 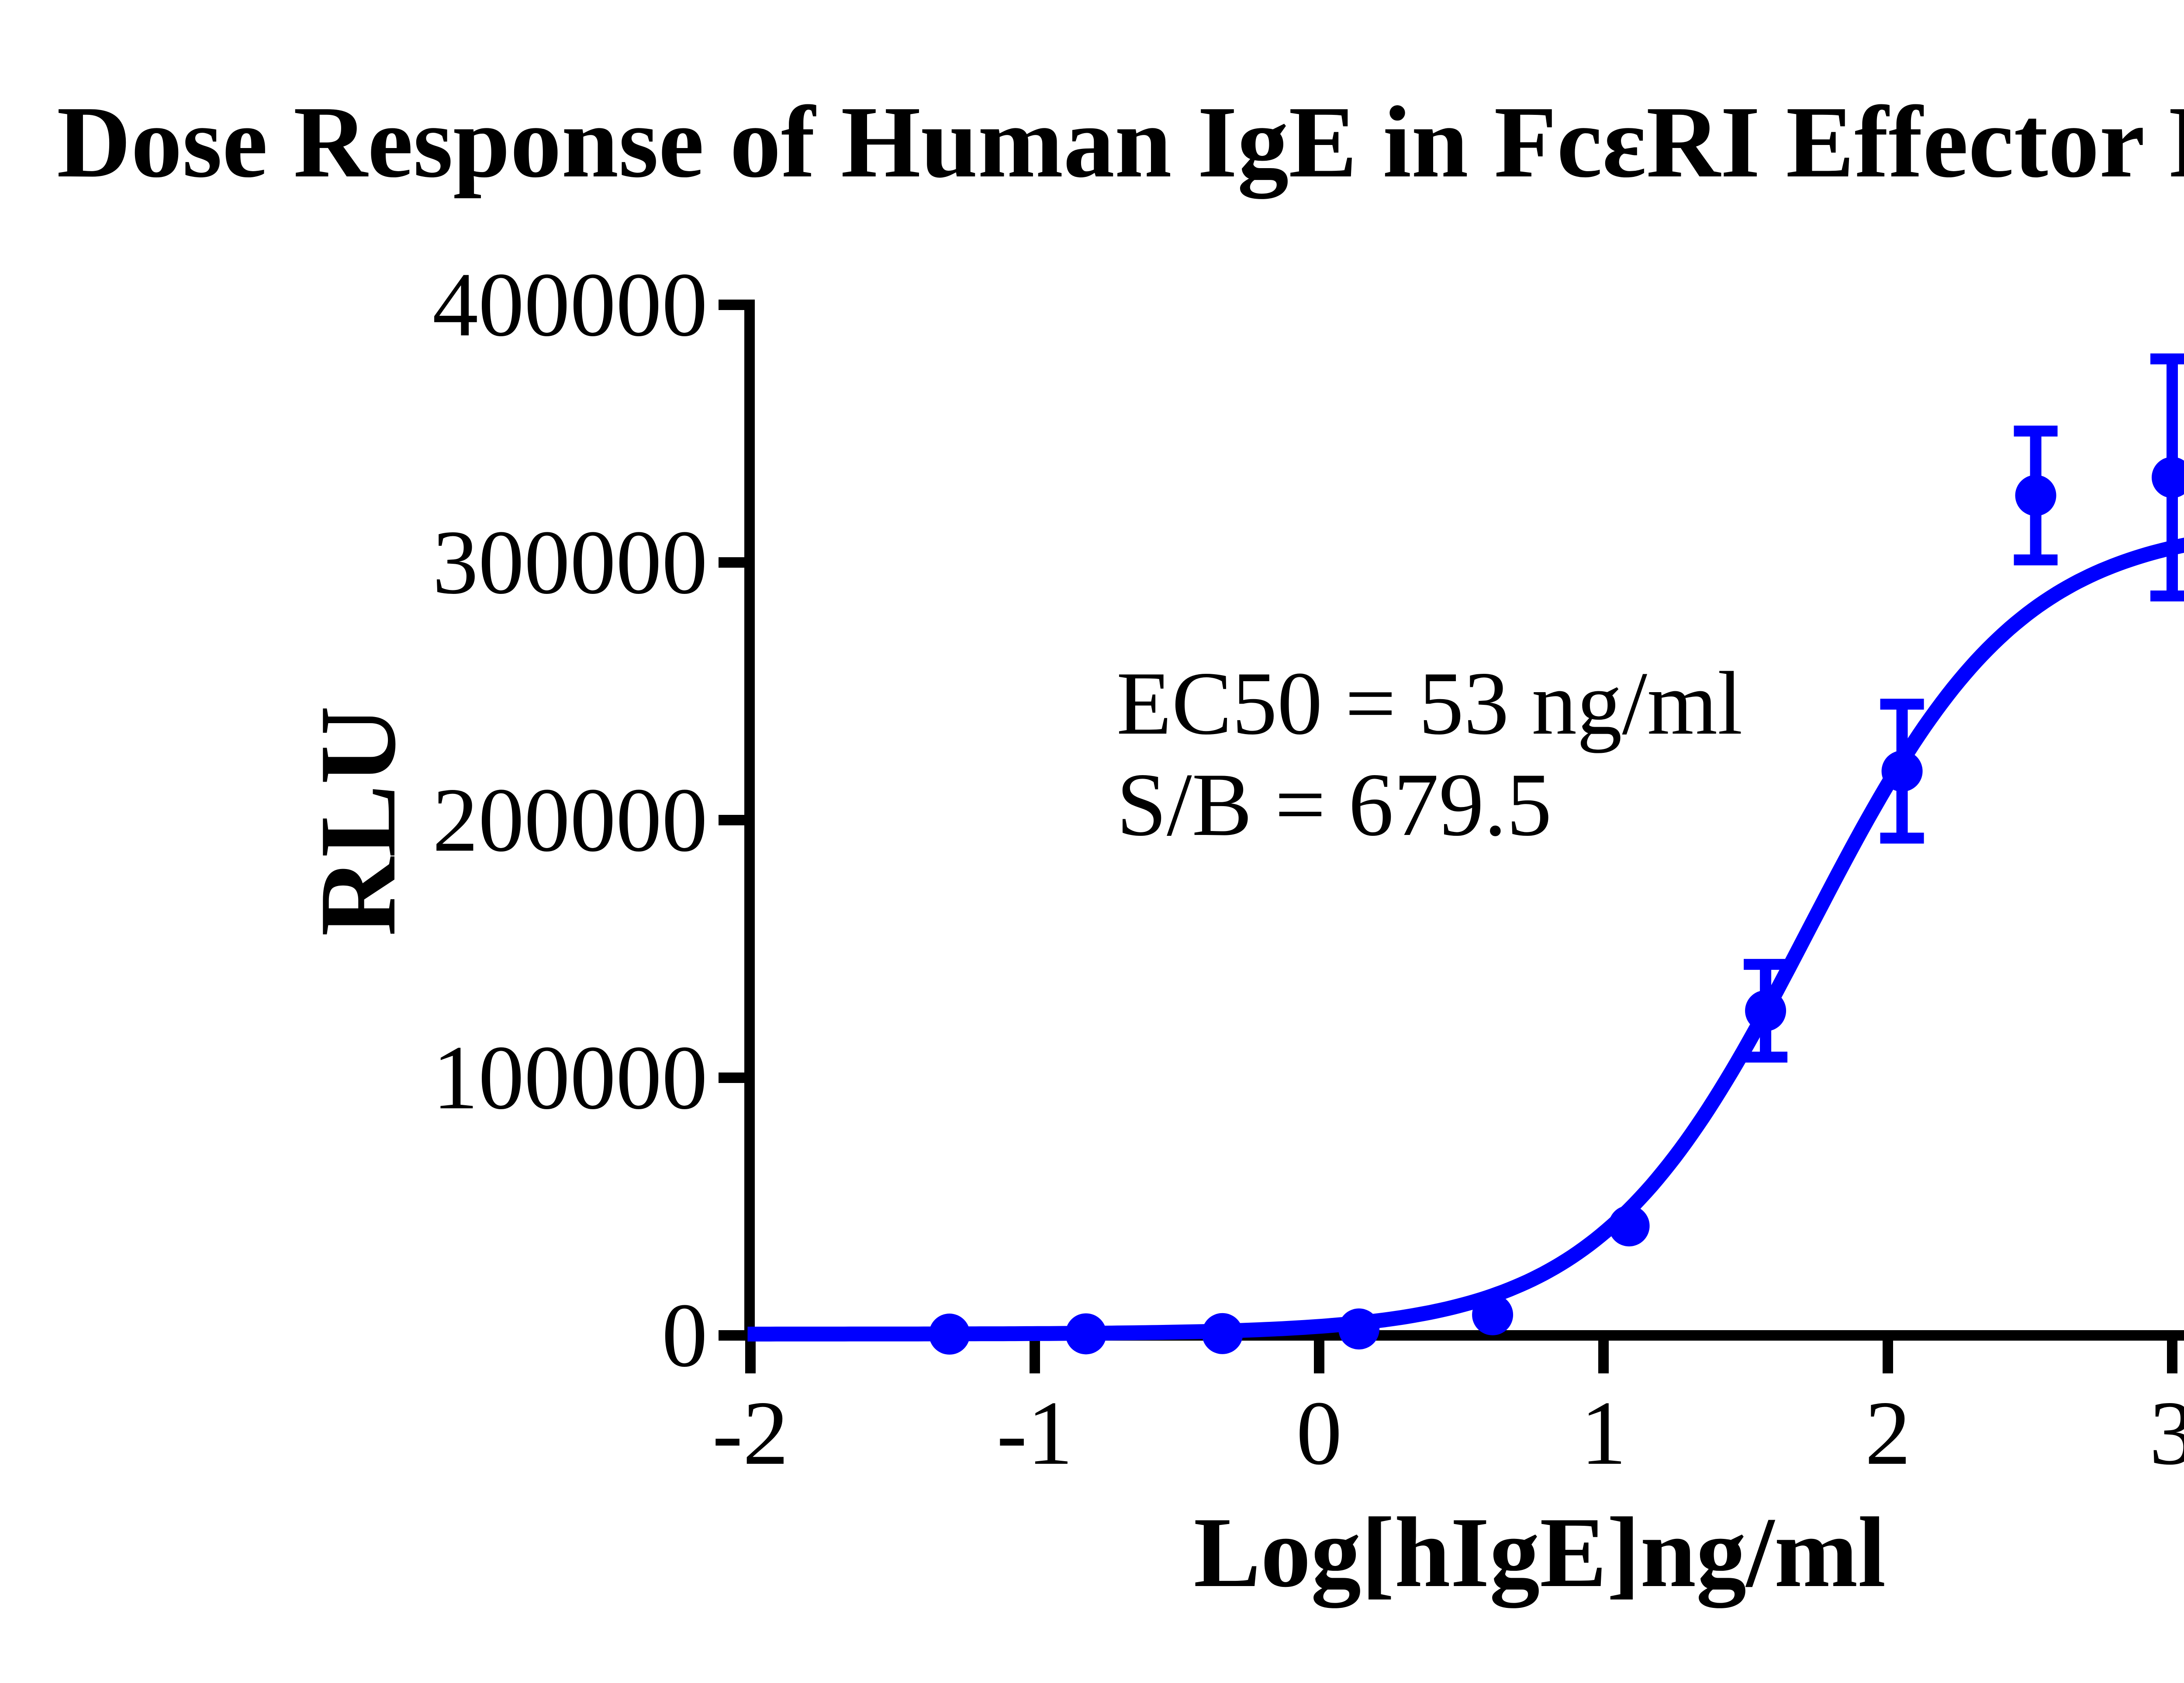 What do you see at coordinates (2166, 1434) in the screenshot?
I see `x-tick-label: 3` at bounding box center [2166, 1434].